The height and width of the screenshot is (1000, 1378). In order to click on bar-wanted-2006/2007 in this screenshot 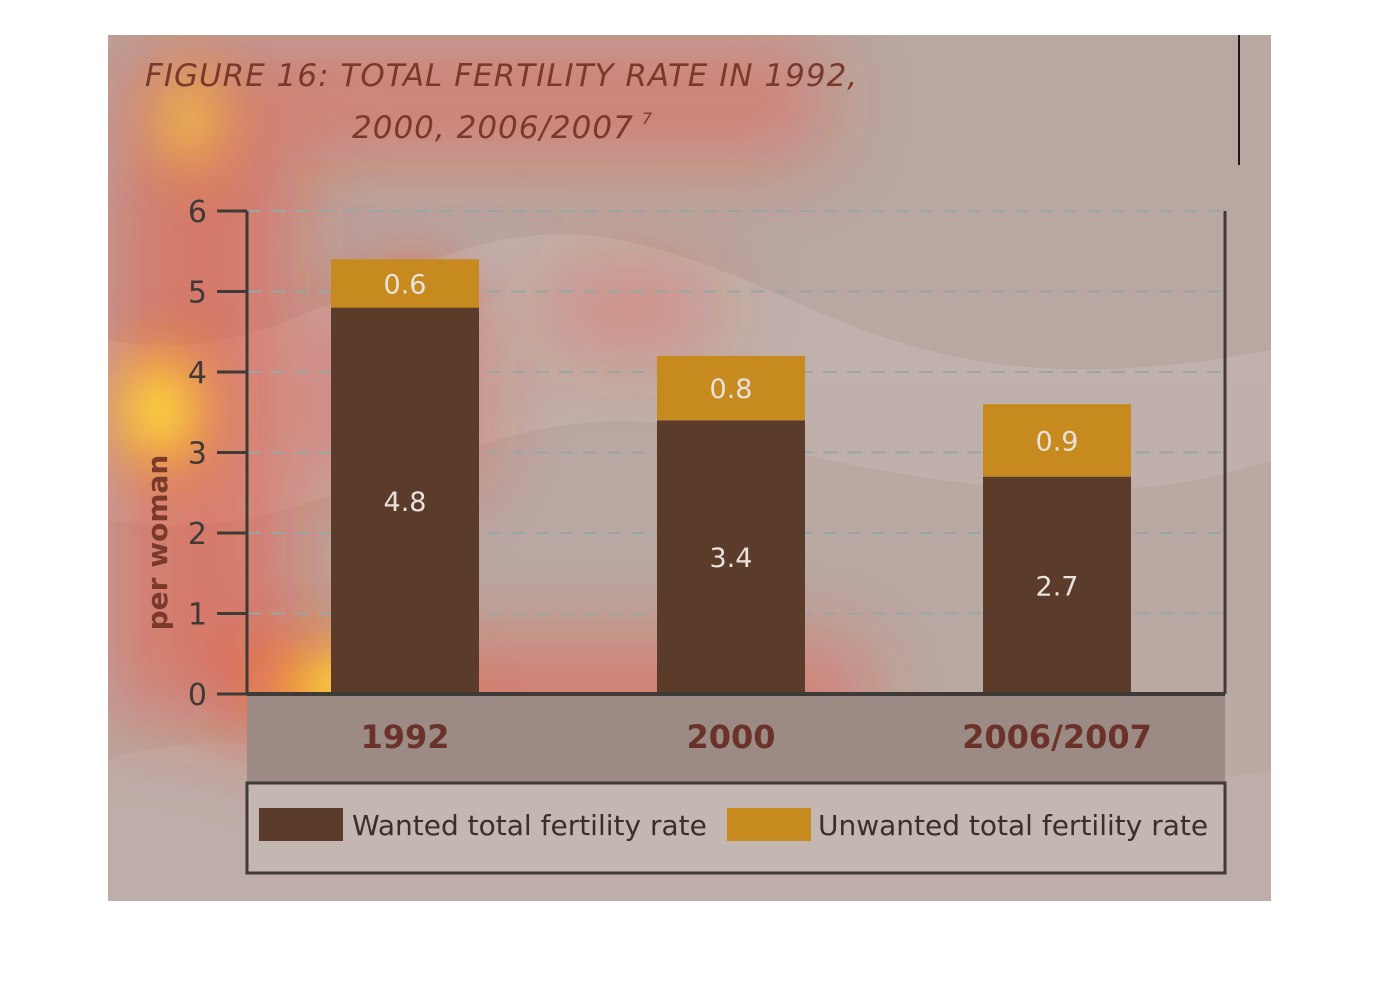, I will do `click(1057, 585)`.